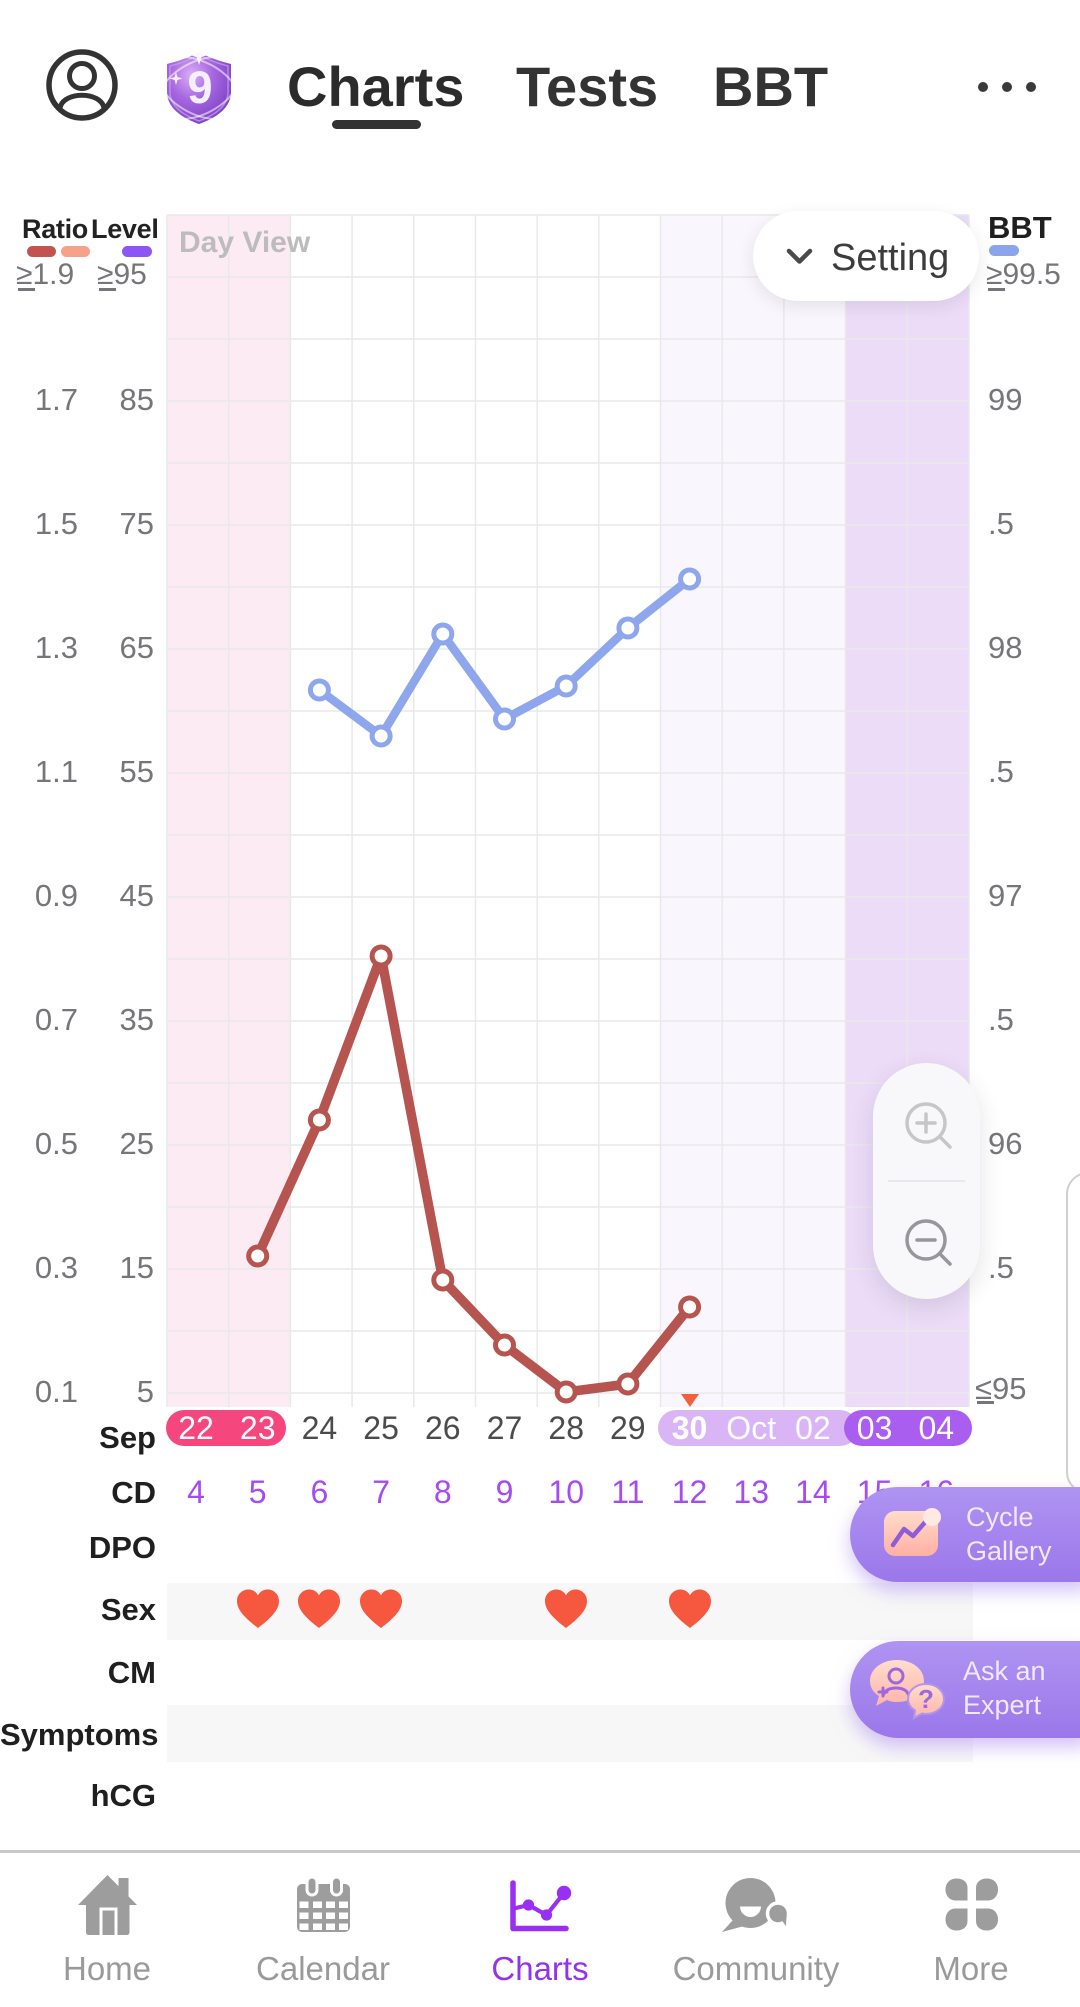 This screenshot has width=1080, height=2007. What do you see at coordinates (199, 87) in the screenshot?
I see `svg-text: 9` at bounding box center [199, 87].